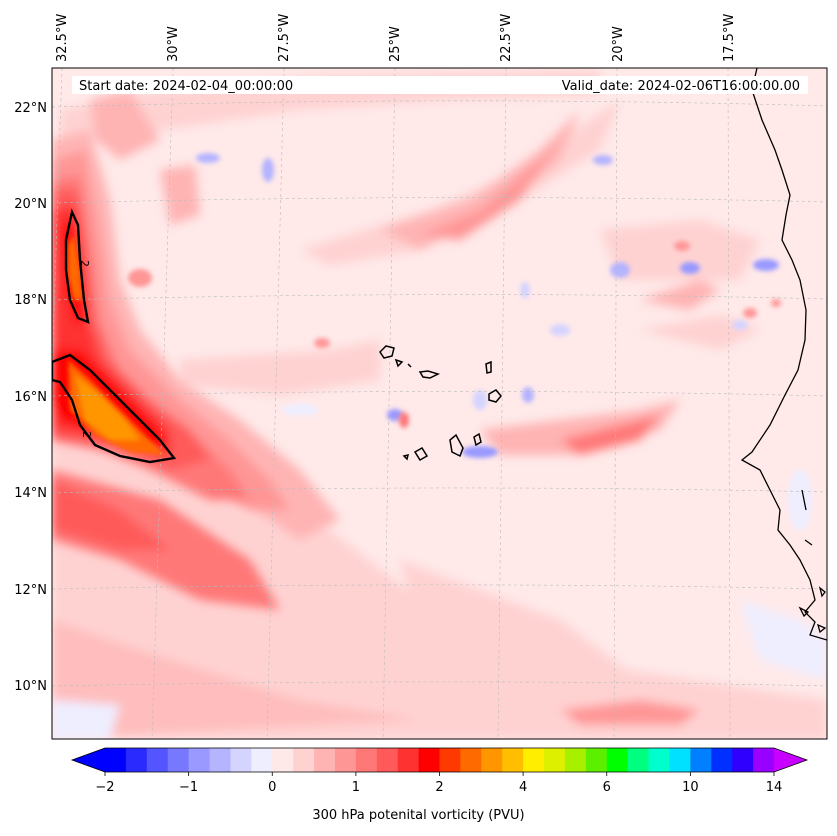 The width and height of the screenshot is (837, 836). I want to click on lon-label: 32.5°W, so click(62, 38).